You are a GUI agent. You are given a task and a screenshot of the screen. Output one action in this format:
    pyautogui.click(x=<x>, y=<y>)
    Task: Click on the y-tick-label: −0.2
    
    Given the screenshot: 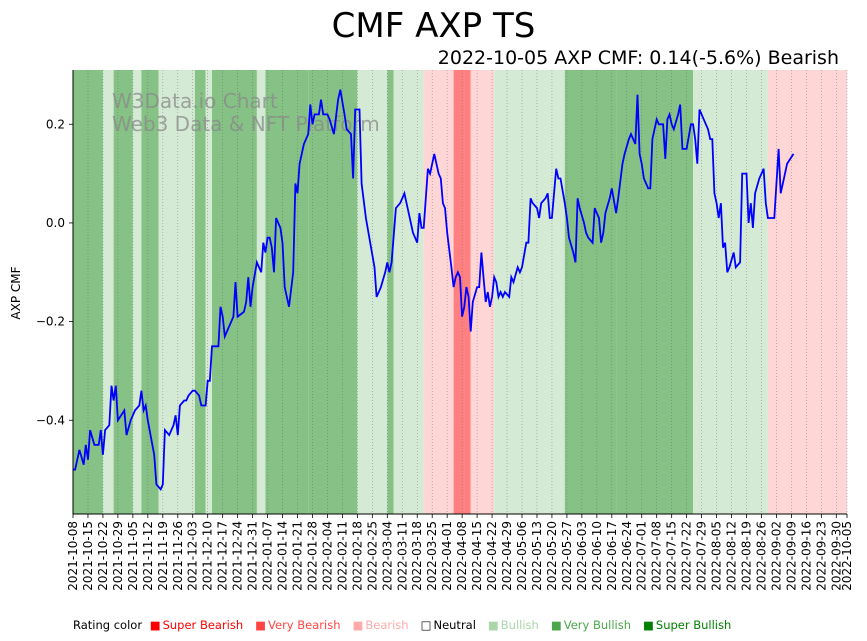 What is the action you would take?
    pyautogui.click(x=50, y=322)
    